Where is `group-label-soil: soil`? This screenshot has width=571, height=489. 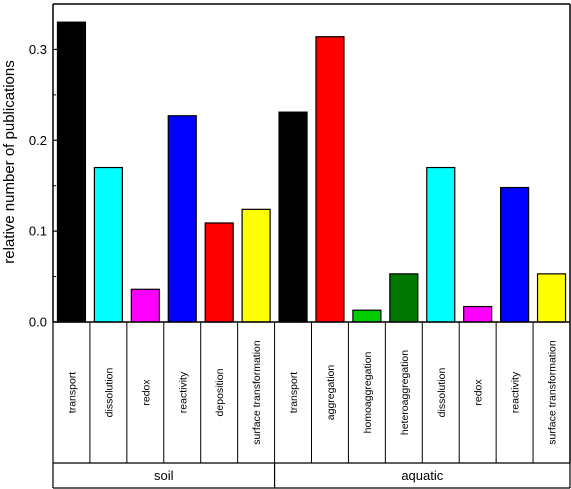 group-label-soil: soil is located at coordinates (164, 475).